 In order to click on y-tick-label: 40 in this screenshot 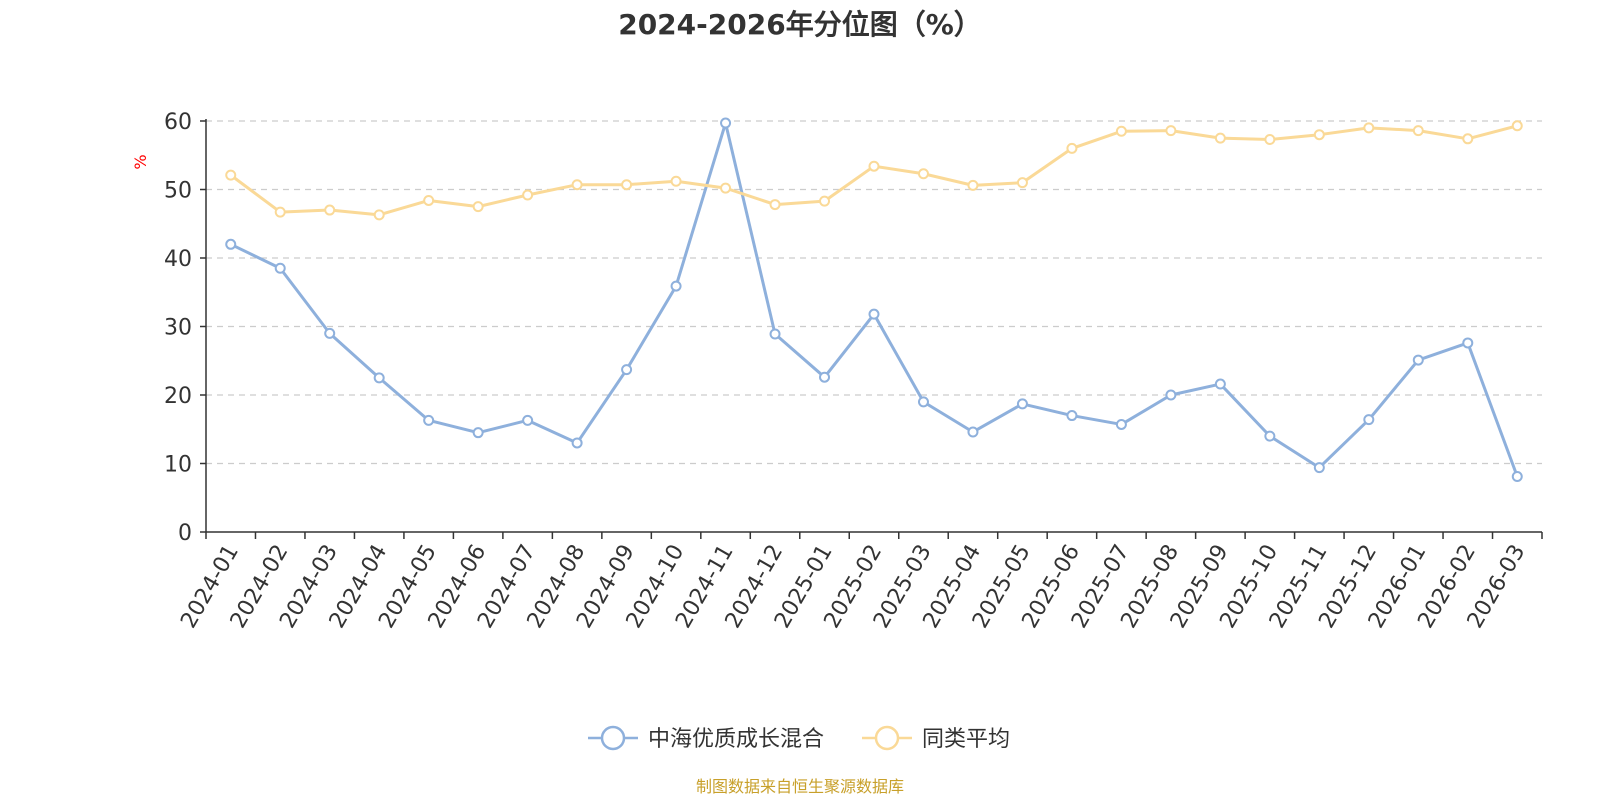, I will do `click(178, 259)`.